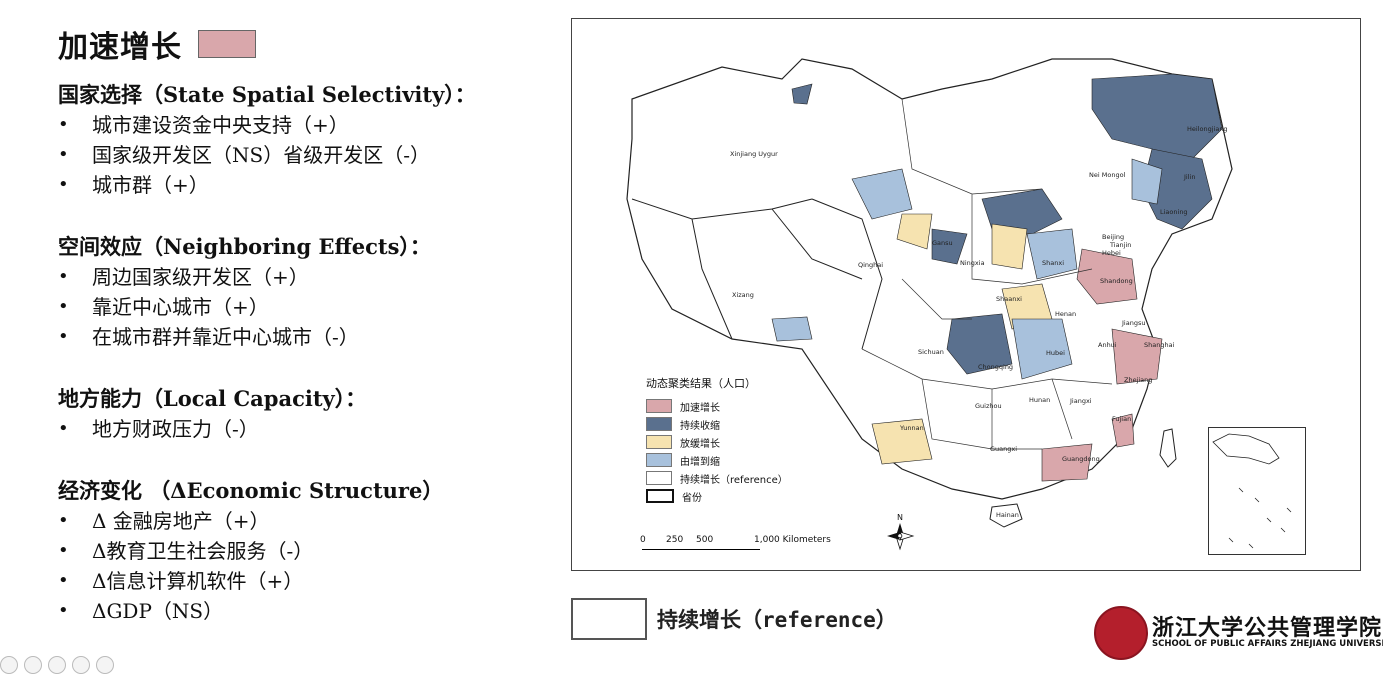 This screenshot has height=674, width=1383. I want to click on bullet-item: Δ教育卫生社会服务（-）, so click(250, 551).